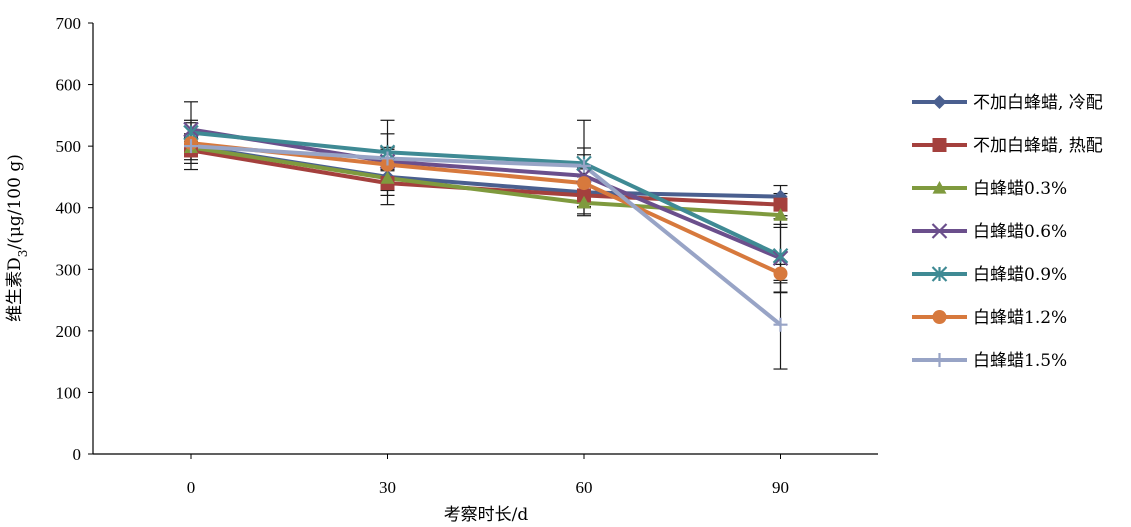  What do you see at coordinates (1020, 232) in the screenshot?
I see `legend-label: 白蜂蜡0.6%` at bounding box center [1020, 232].